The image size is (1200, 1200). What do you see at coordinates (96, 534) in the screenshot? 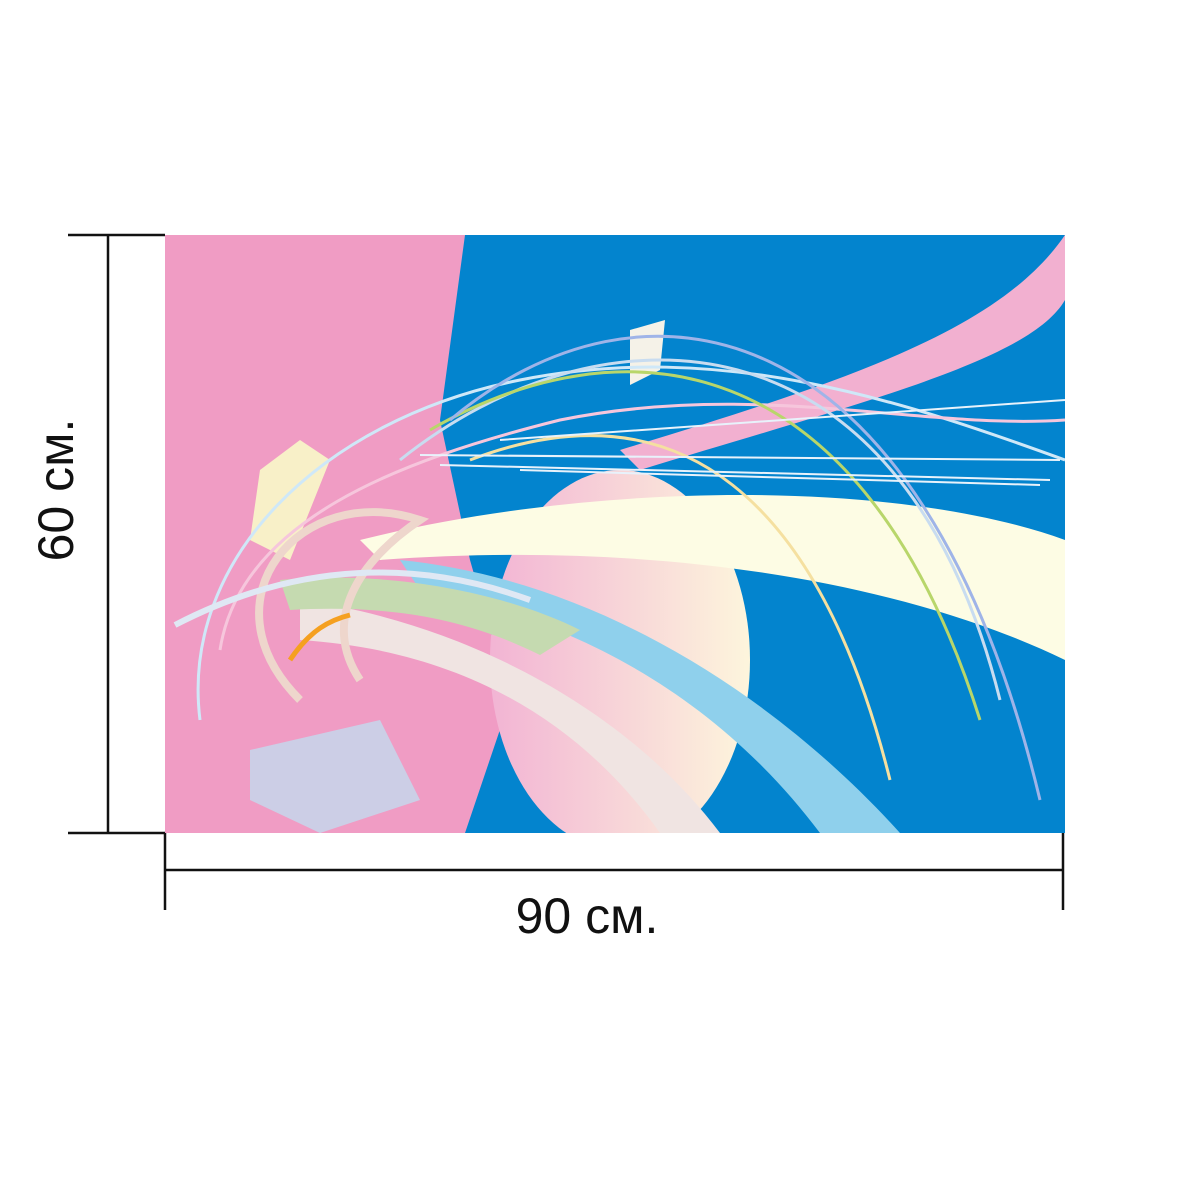
I see `height-dimension: 60 см.` at bounding box center [96, 534].